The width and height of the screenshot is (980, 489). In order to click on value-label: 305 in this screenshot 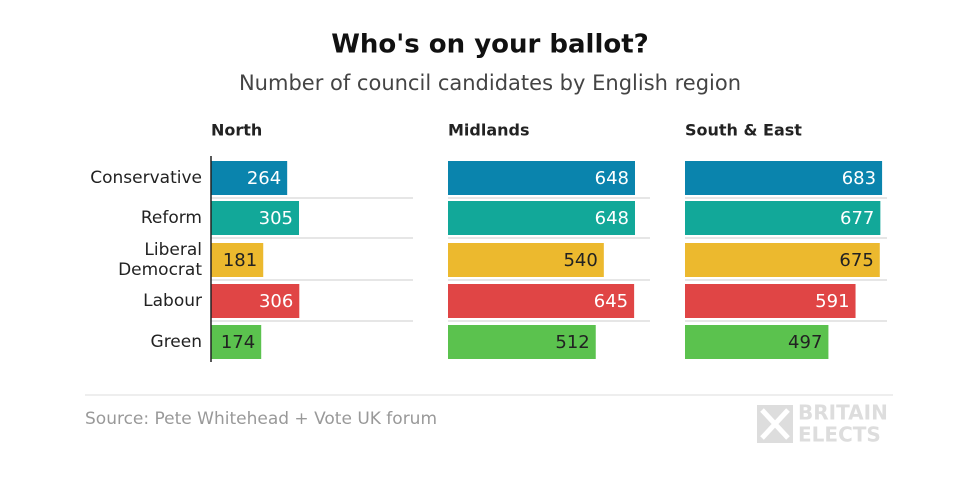, I will do `click(276, 218)`.